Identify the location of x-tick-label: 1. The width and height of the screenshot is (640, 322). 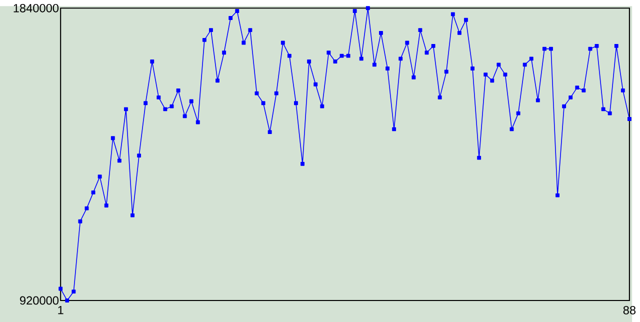
(61, 310).